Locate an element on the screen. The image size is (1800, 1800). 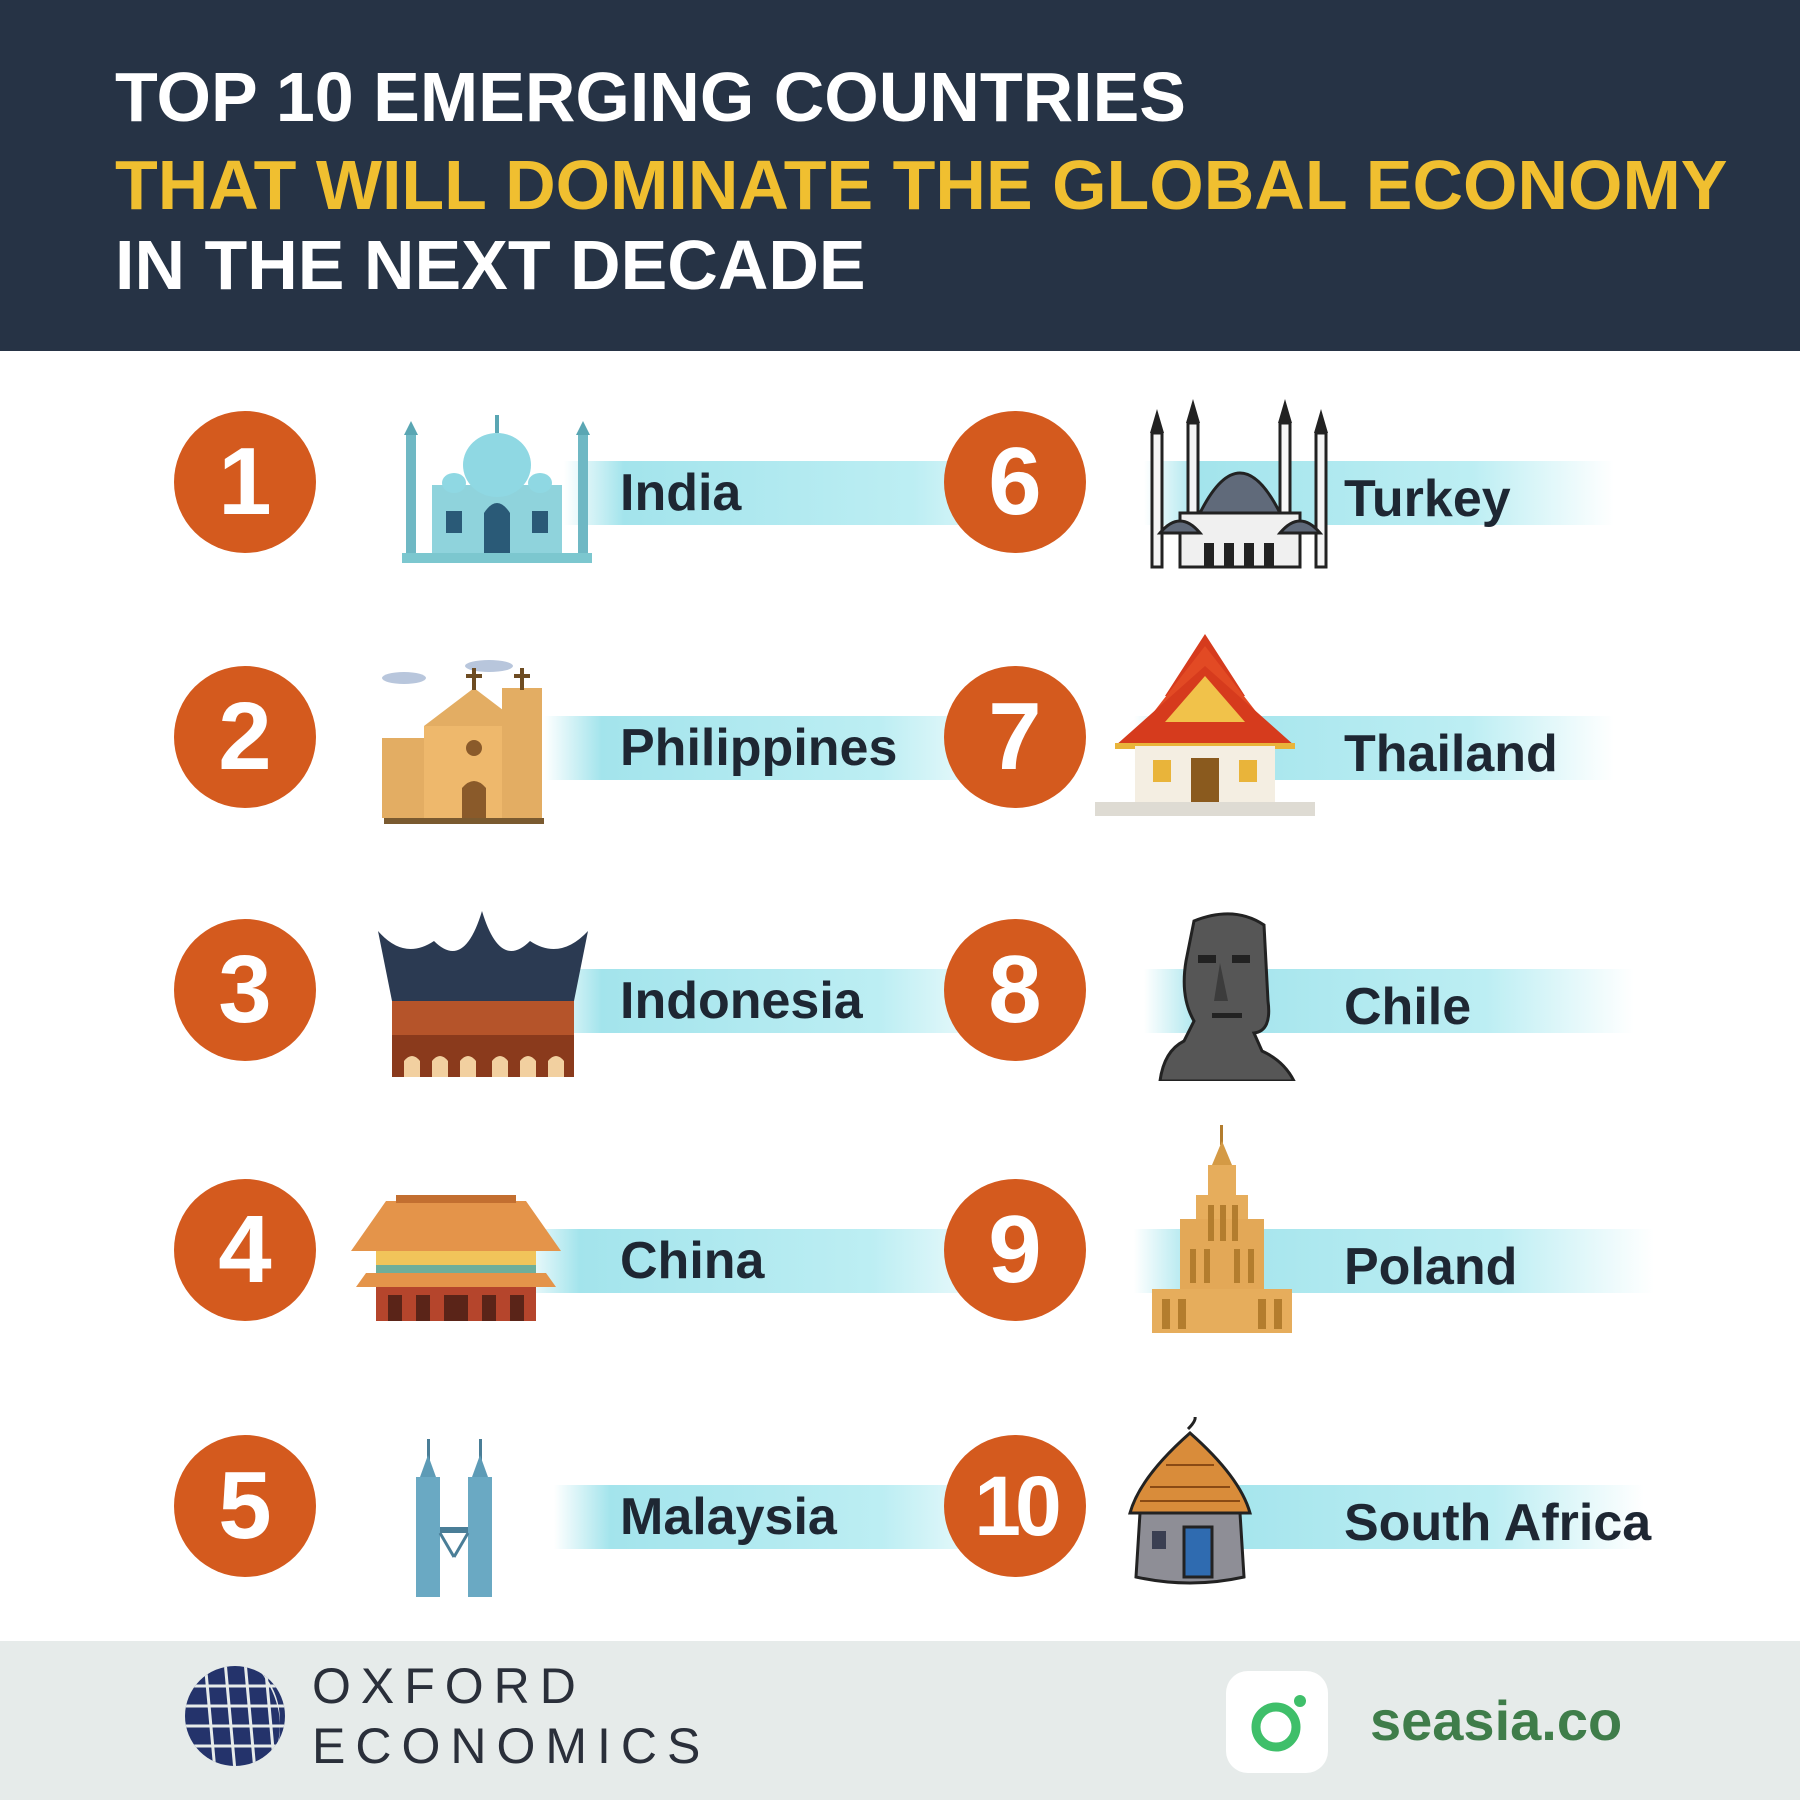
rank-badge: 5 is located at coordinates (245, 1506).